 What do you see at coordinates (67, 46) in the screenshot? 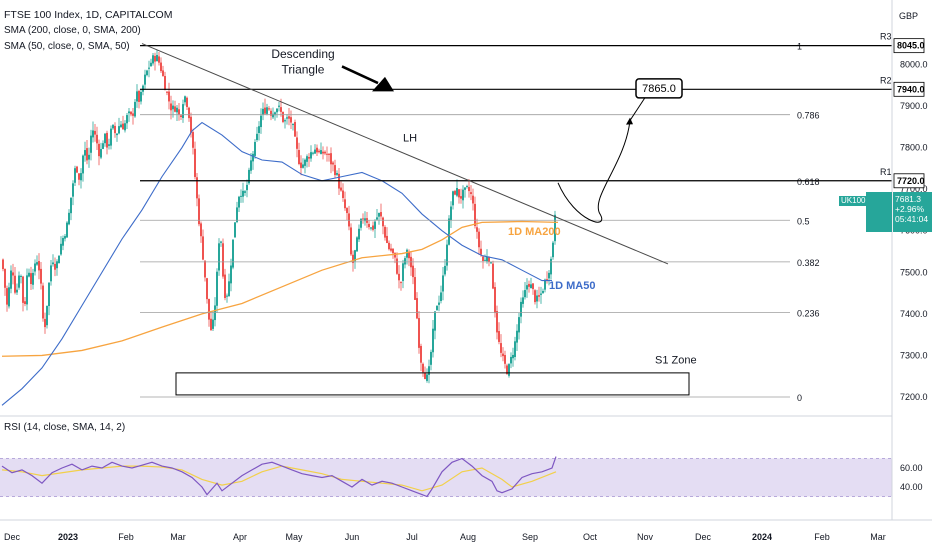
I see `sma50-legend: SMA (50, close, 0, SMA, 50)` at bounding box center [67, 46].